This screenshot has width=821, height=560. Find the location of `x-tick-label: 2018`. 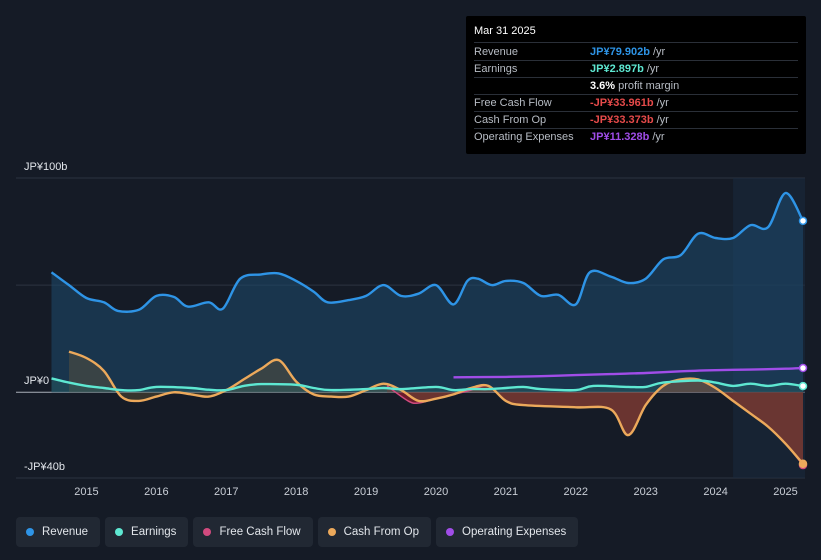

x-tick-label: 2018 is located at coordinates (296, 492).